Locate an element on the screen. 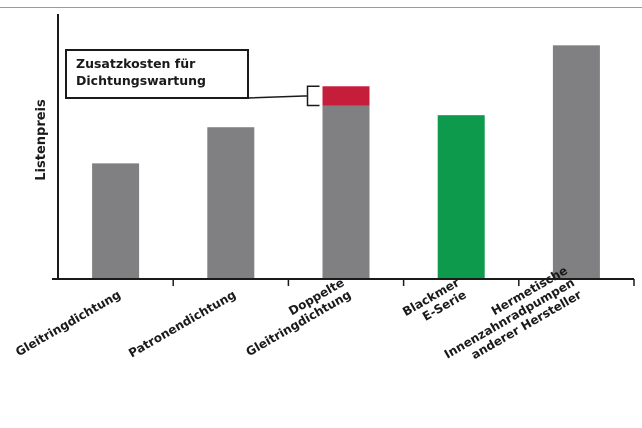  x-tick-label-line: Gleitringdichtung is located at coordinates (68, 323).